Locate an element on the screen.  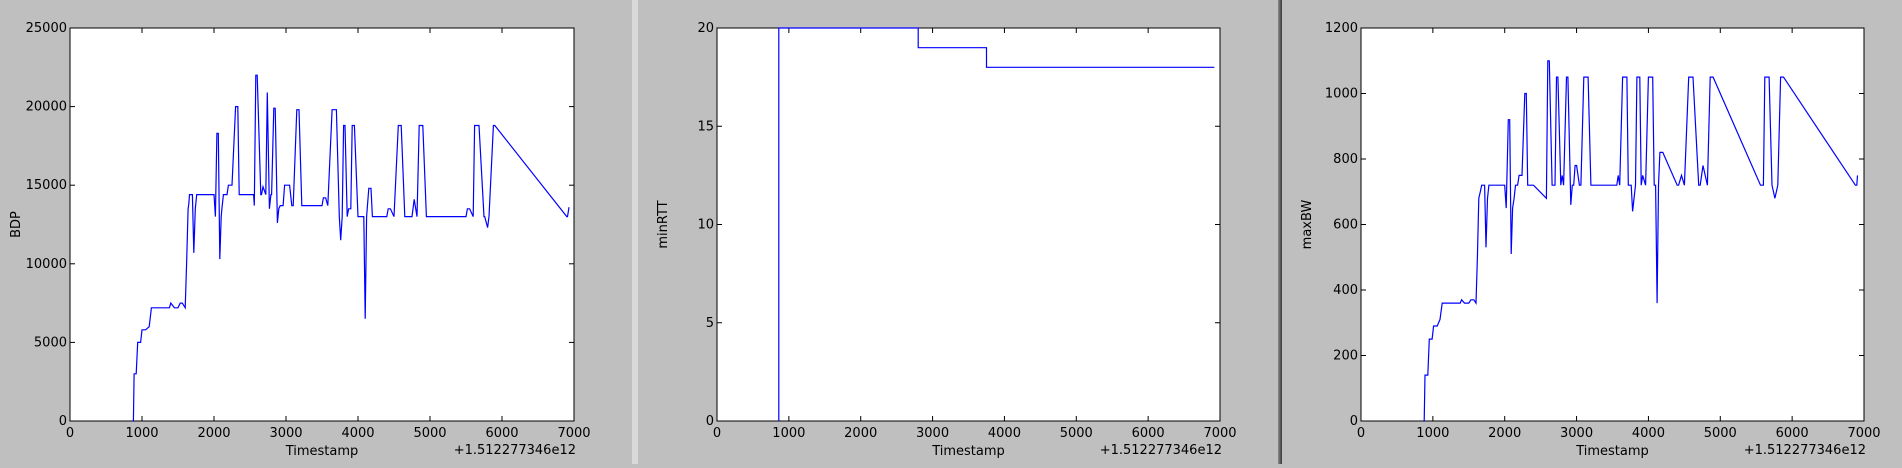
minrtt-y-axis-label: minRTT is located at coordinates (663, 224).